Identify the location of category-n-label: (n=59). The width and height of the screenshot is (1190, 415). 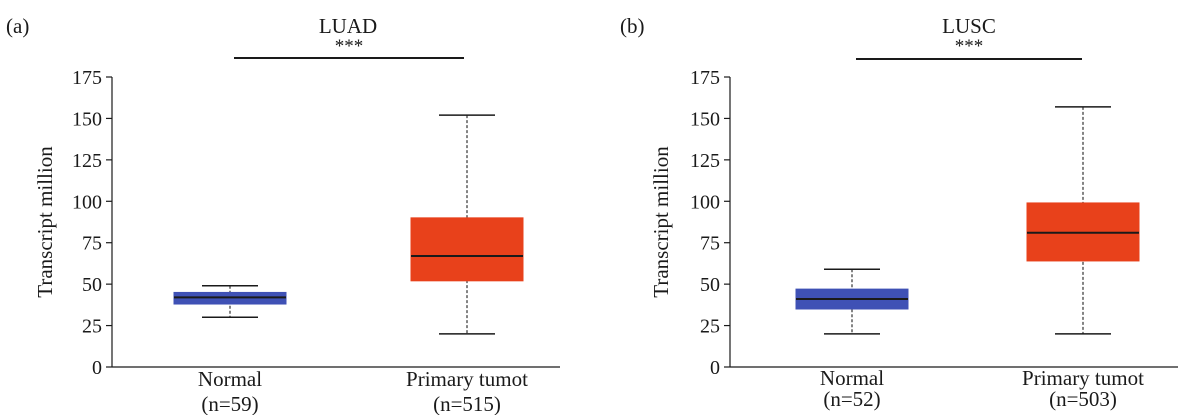
(229, 403).